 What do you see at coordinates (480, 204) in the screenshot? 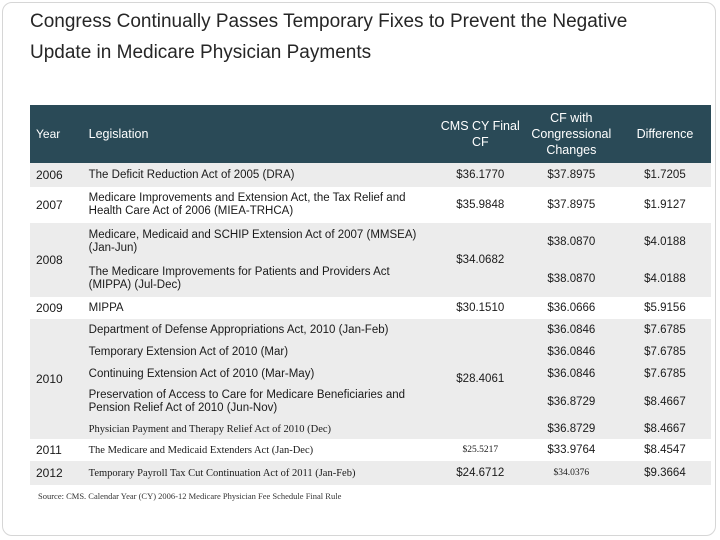
I see `cell-cms-cf: $35.9848` at bounding box center [480, 204].